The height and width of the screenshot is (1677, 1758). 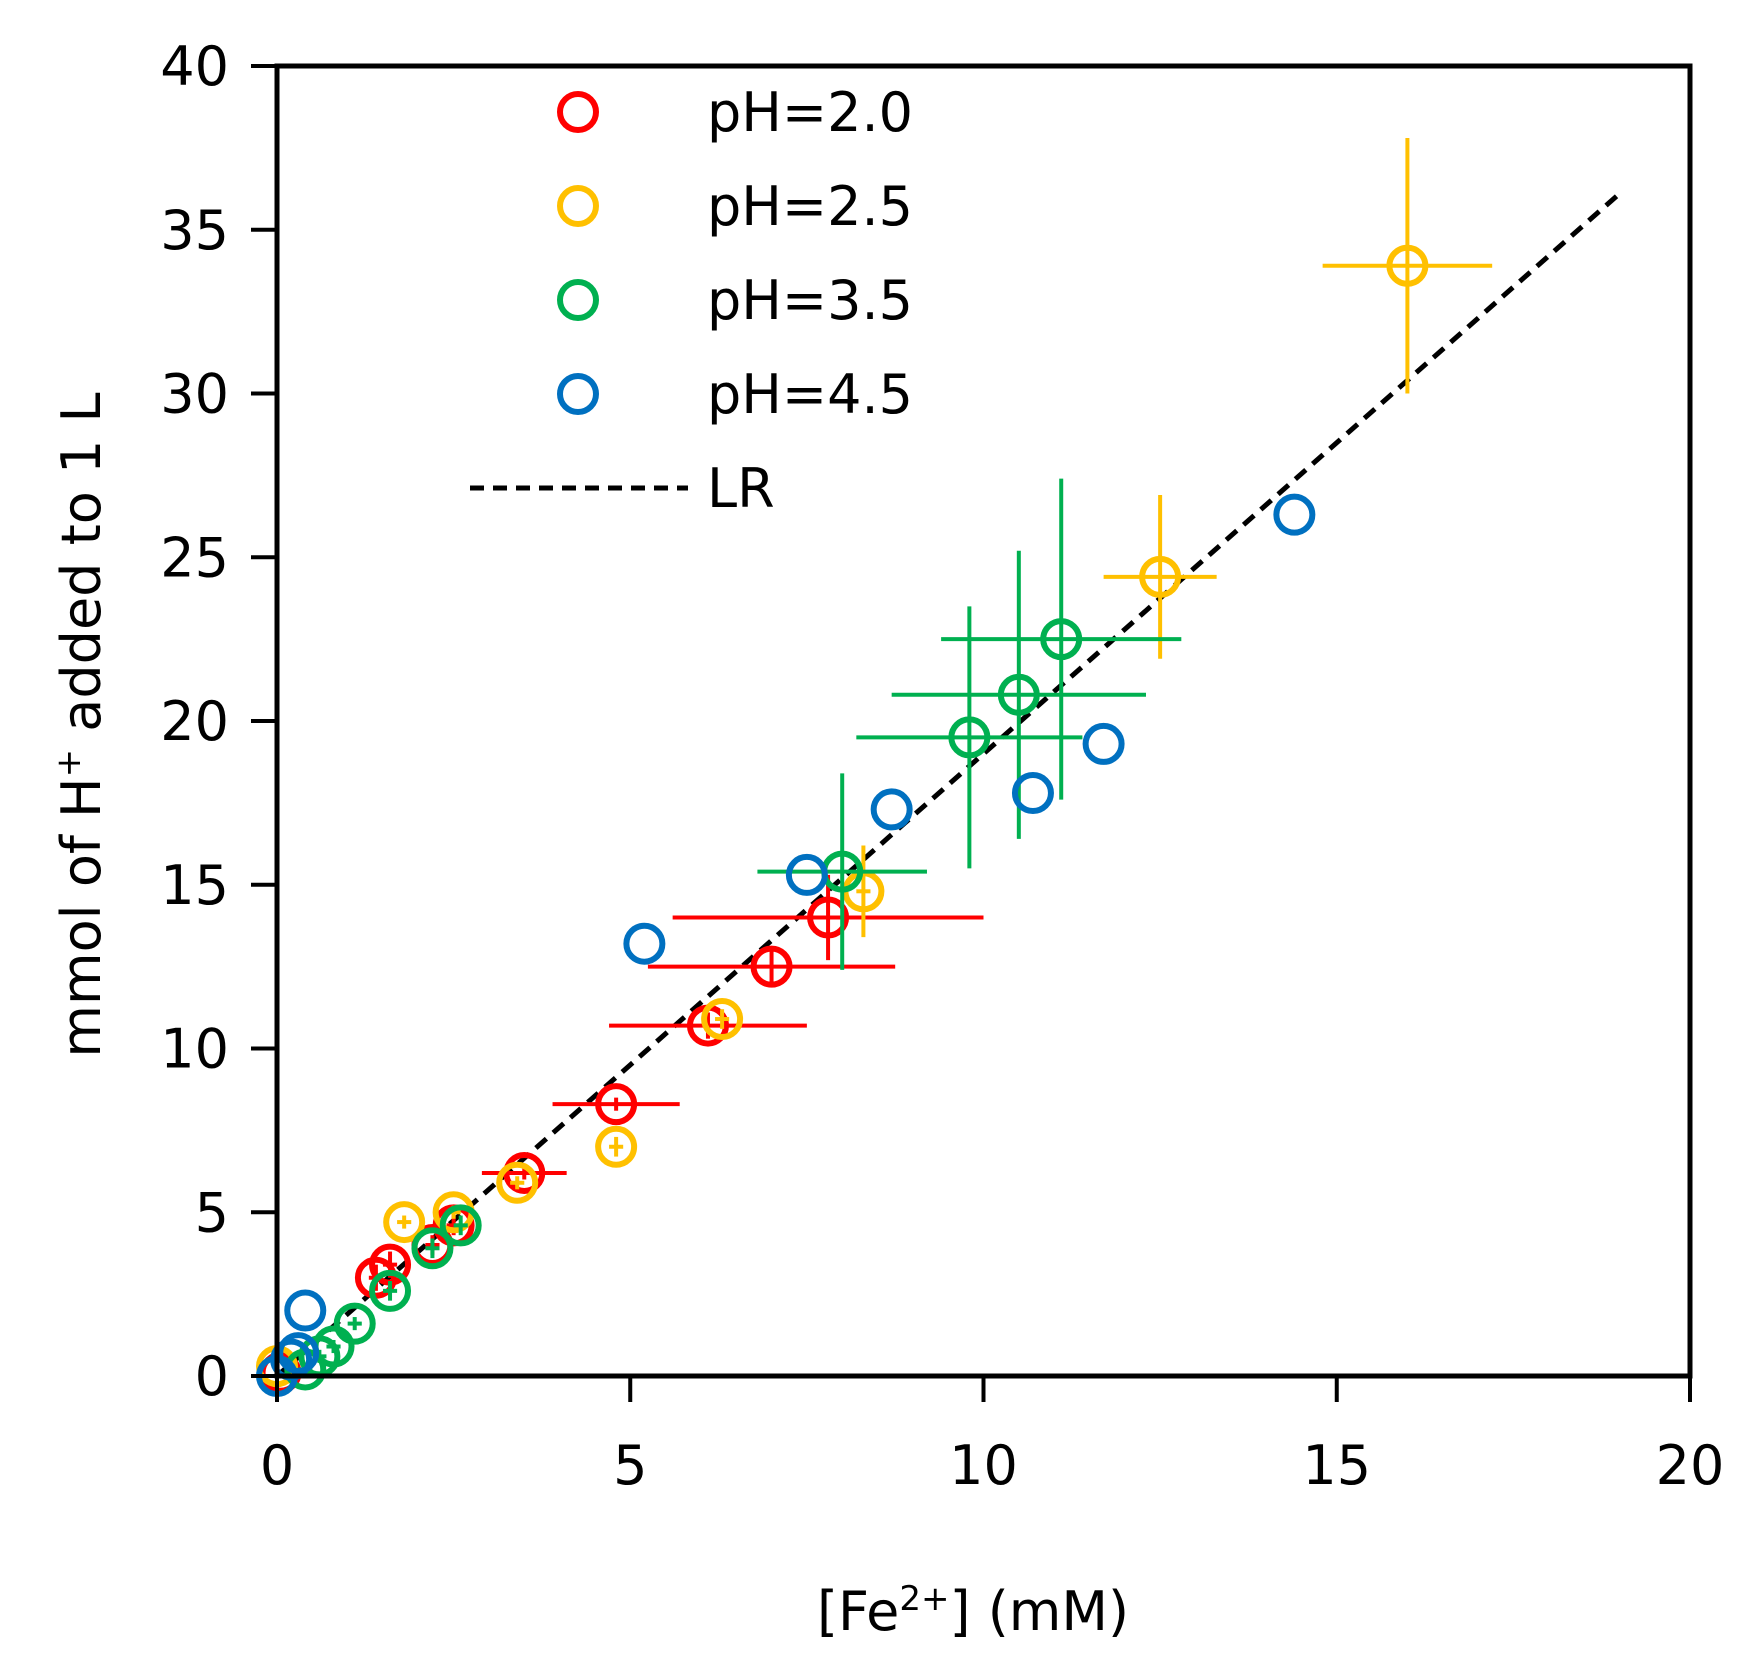 What do you see at coordinates (973, 1611) in the screenshot?
I see `x-axis-title: [Fe2+] (mM)` at bounding box center [973, 1611].